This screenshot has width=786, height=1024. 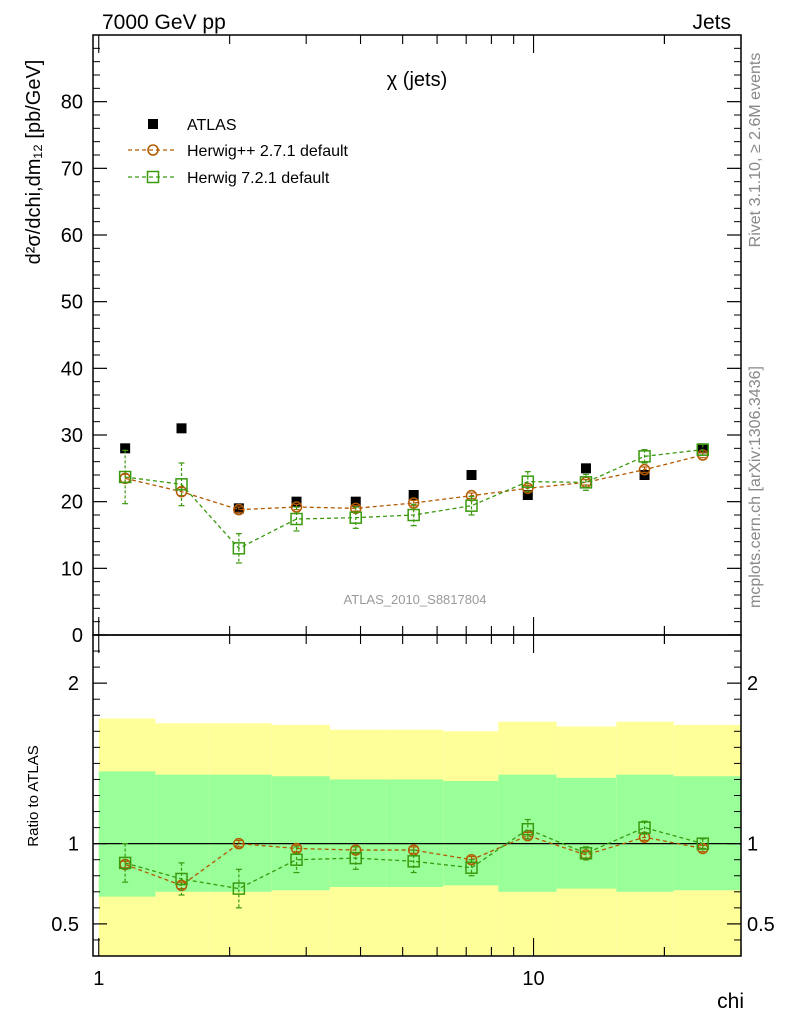 I want to click on rivet-version-label: Rivet 3.1.10, ≥ 2.6M events, so click(x=755, y=150).